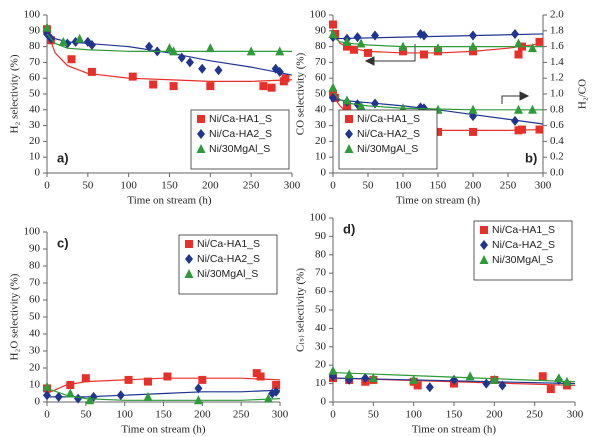  What do you see at coordinates (163, 430) in the screenshot?
I see `x-axis-label: Time on stream (h)` at bounding box center [163, 430].